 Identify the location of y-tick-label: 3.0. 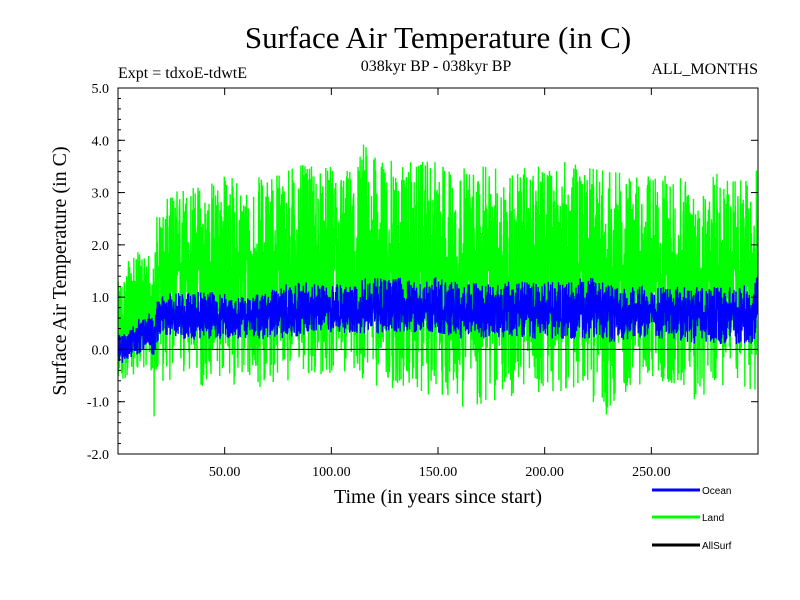
(101, 194).